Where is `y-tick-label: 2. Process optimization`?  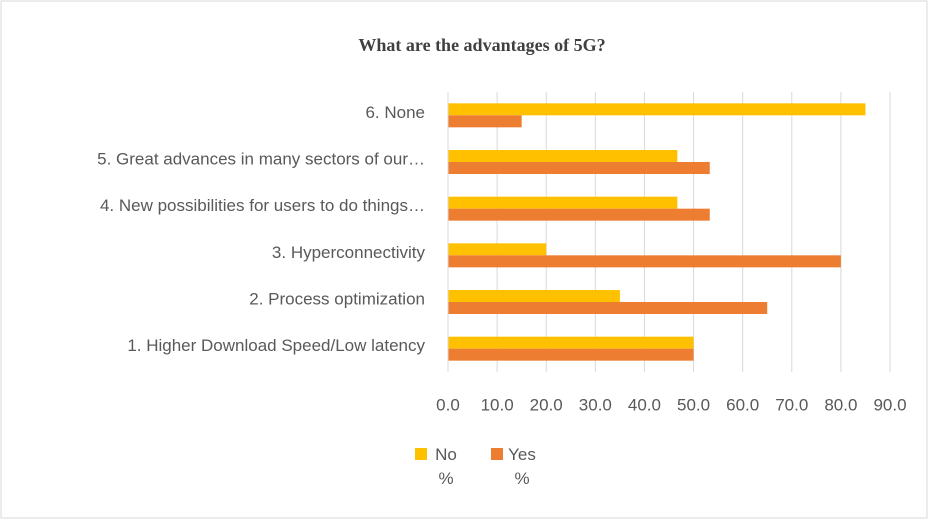 y-tick-label: 2. Process optimization is located at coordinates (337, 298).